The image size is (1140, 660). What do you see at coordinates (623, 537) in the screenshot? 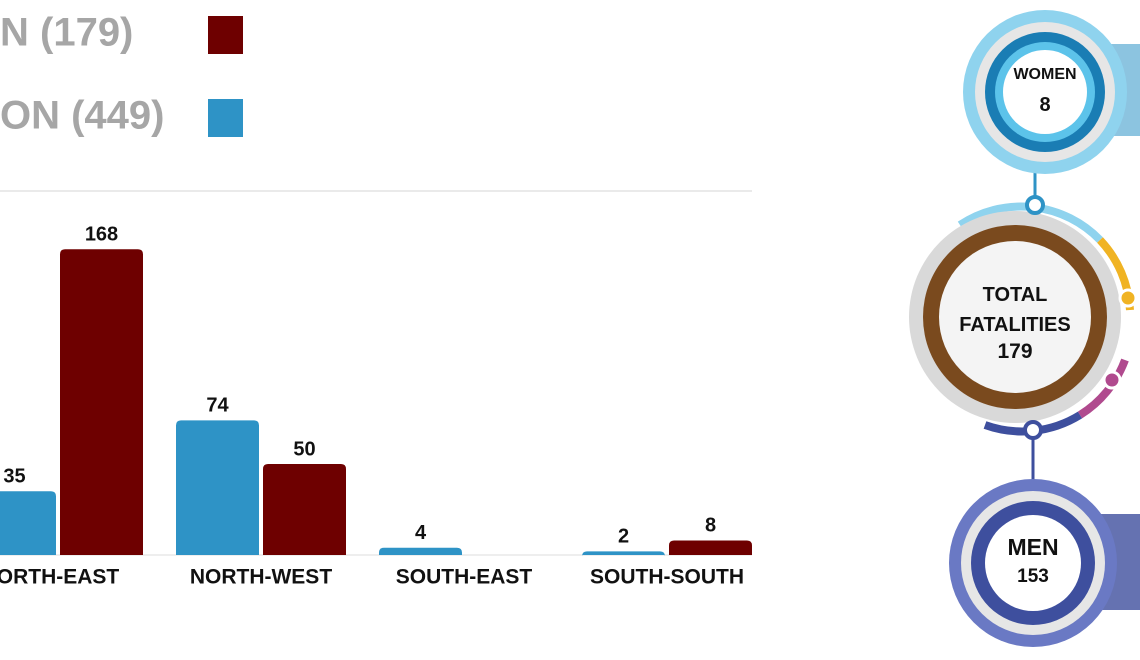
I see `value-label: 2` at bounding box center [623, 537].